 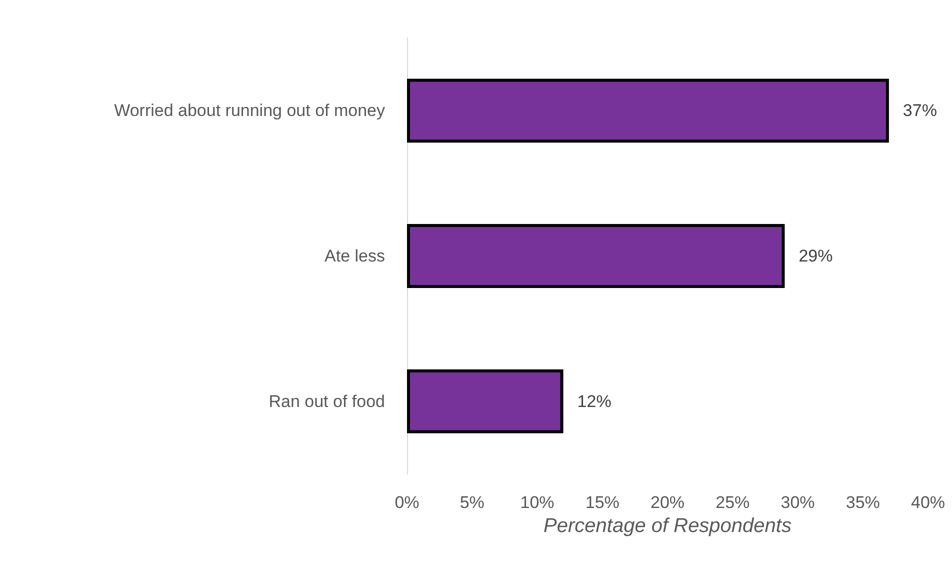 I want to click on data-label: 37%, so click(x=919, y=110).